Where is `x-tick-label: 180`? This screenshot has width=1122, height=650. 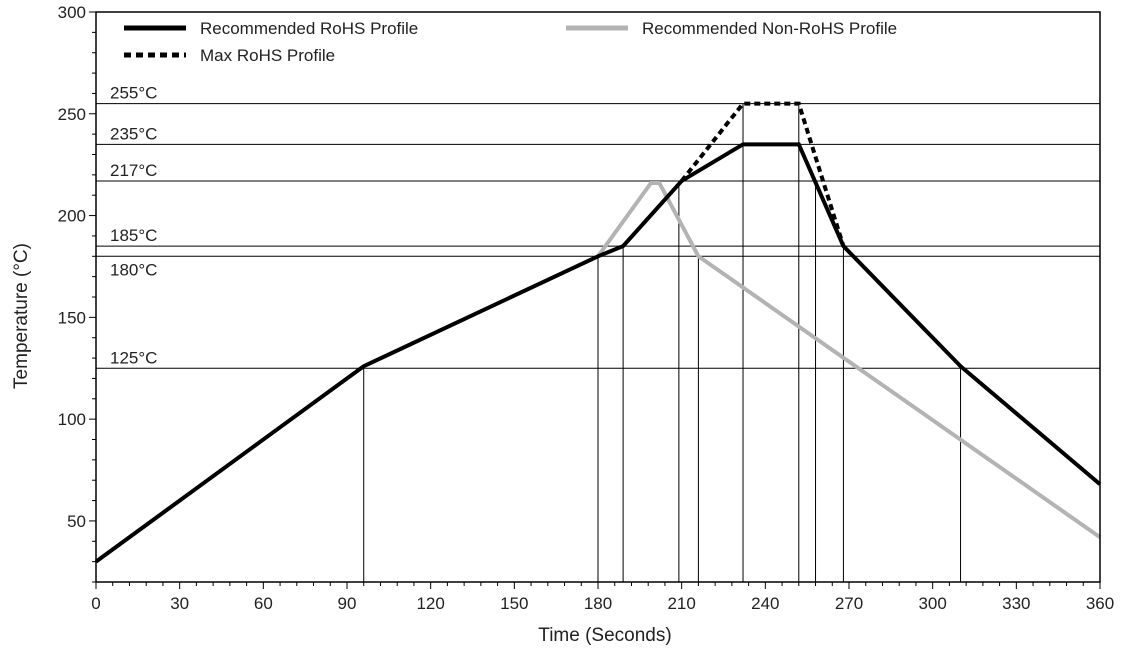 x-tick-label: 180 is located at coordinates (598, 603).